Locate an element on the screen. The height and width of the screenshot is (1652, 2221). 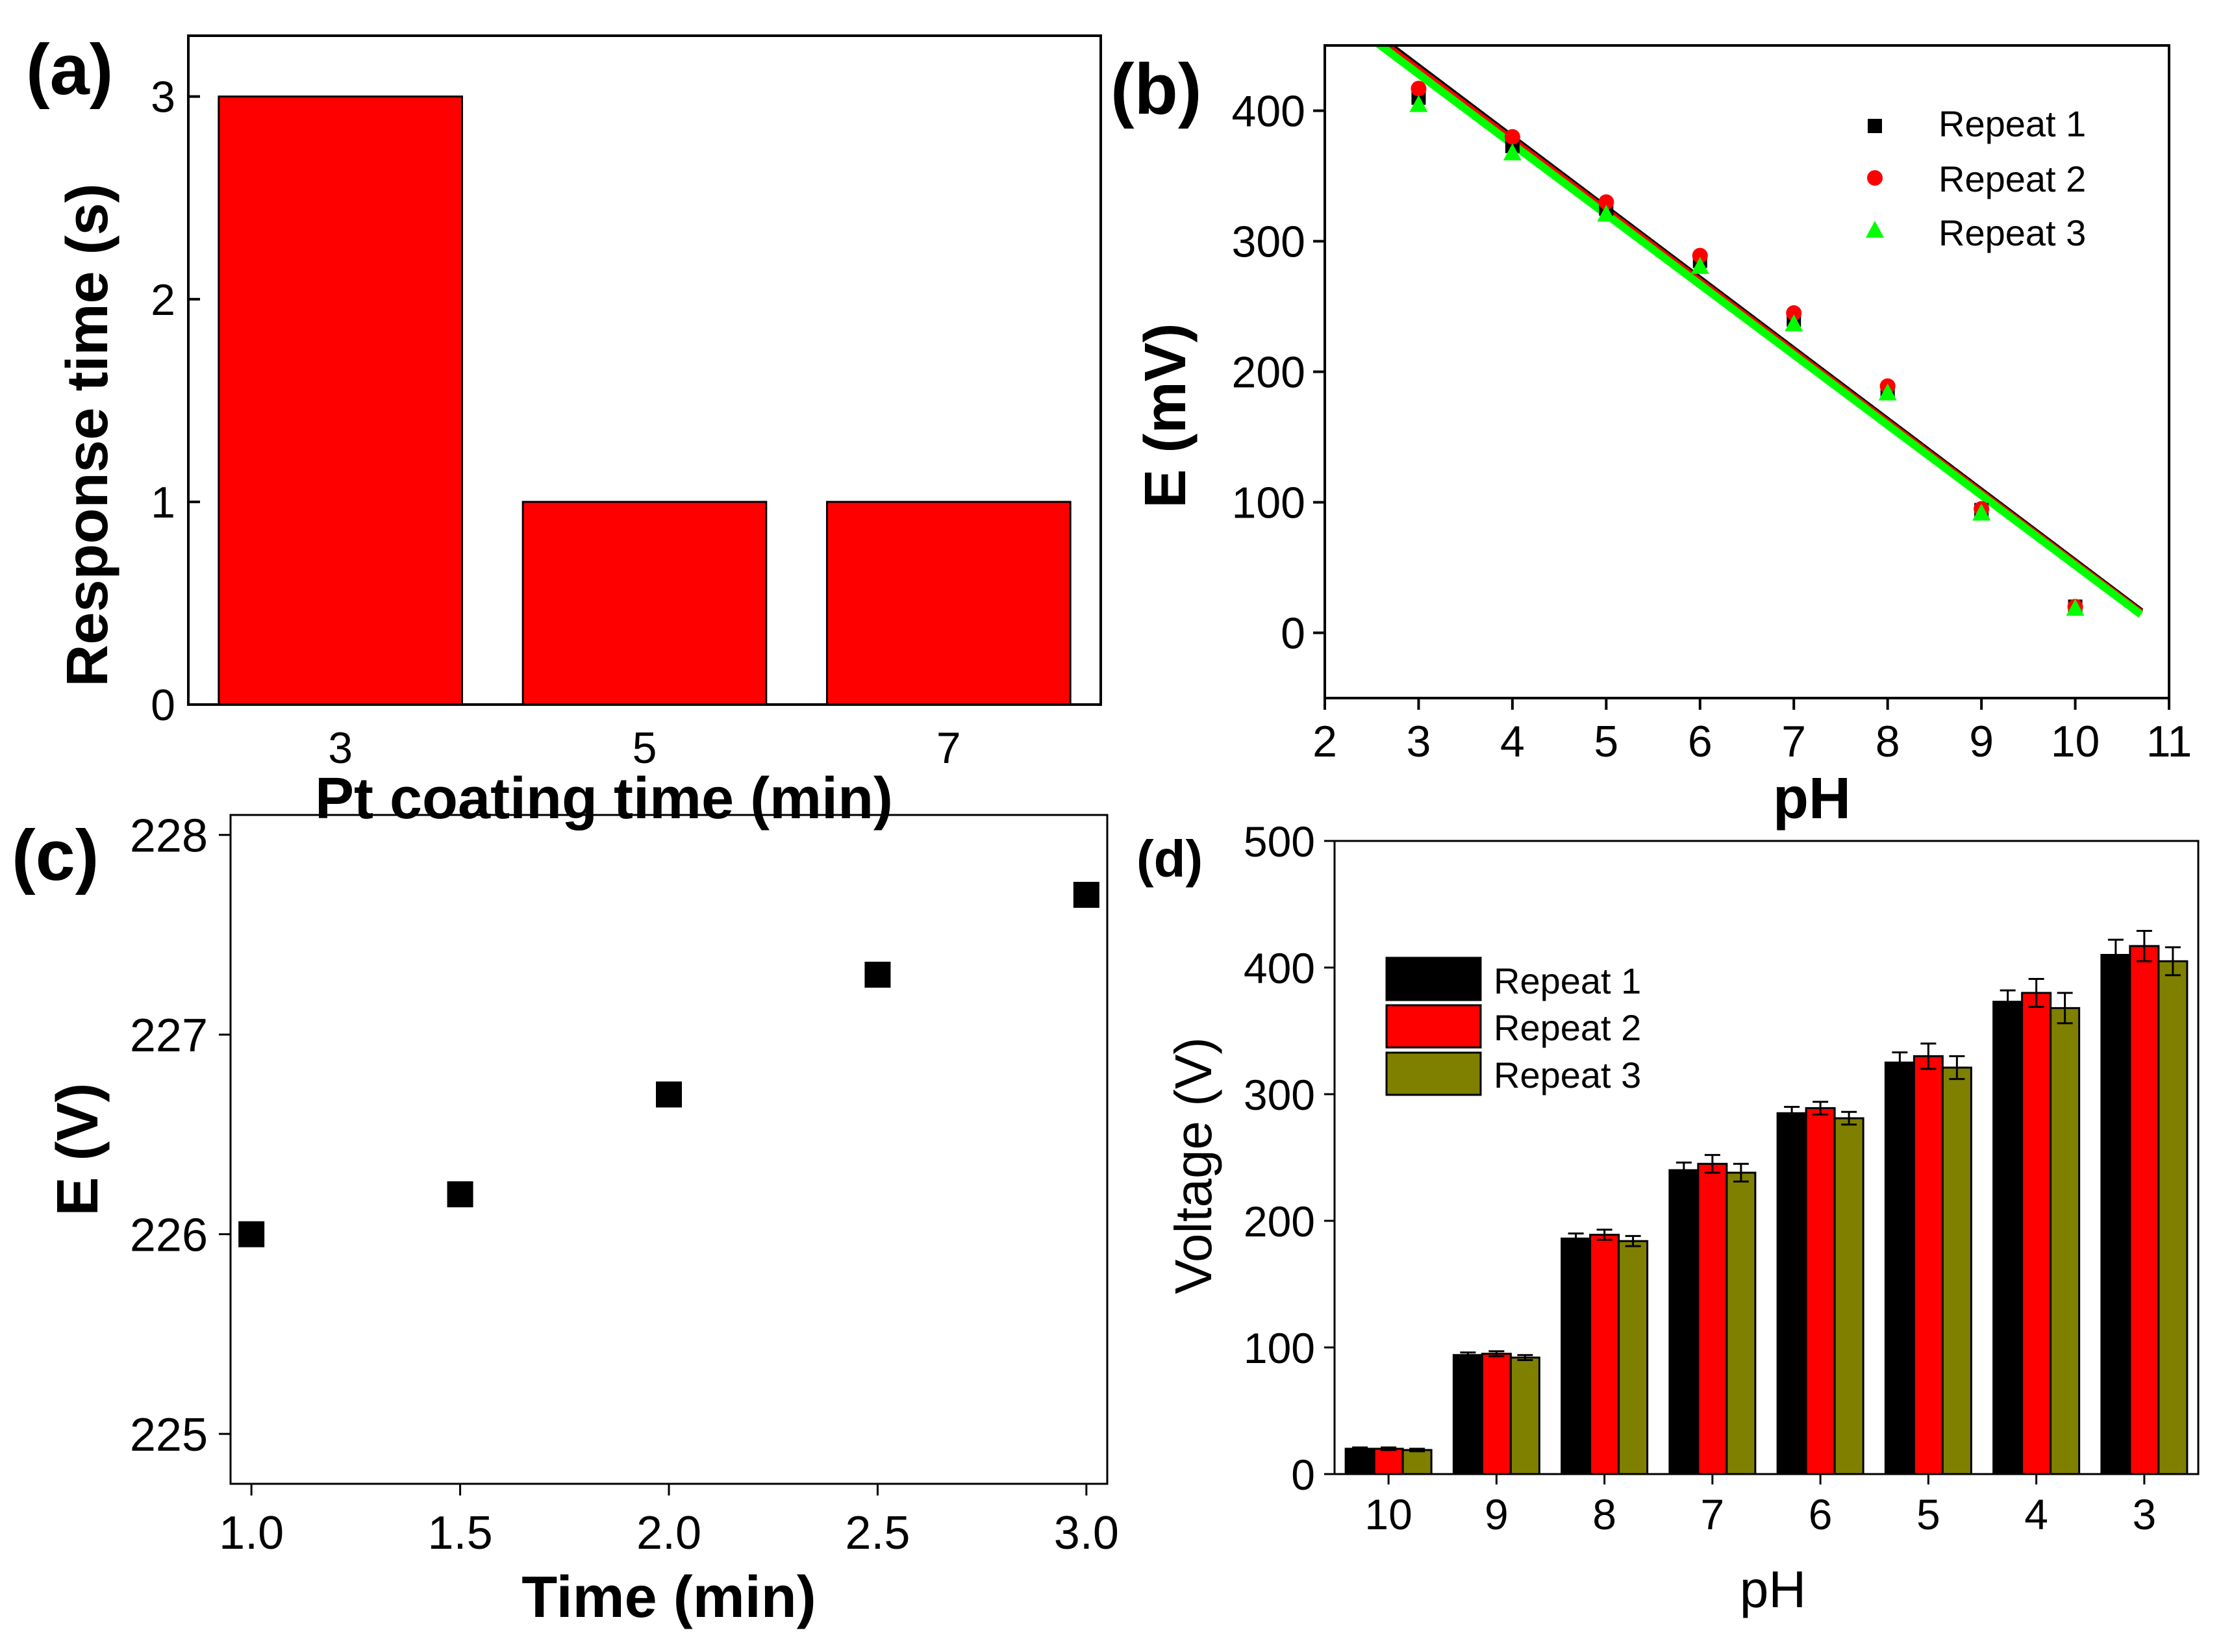
y-tick-label: 2 is located at coordinates (163, 300).